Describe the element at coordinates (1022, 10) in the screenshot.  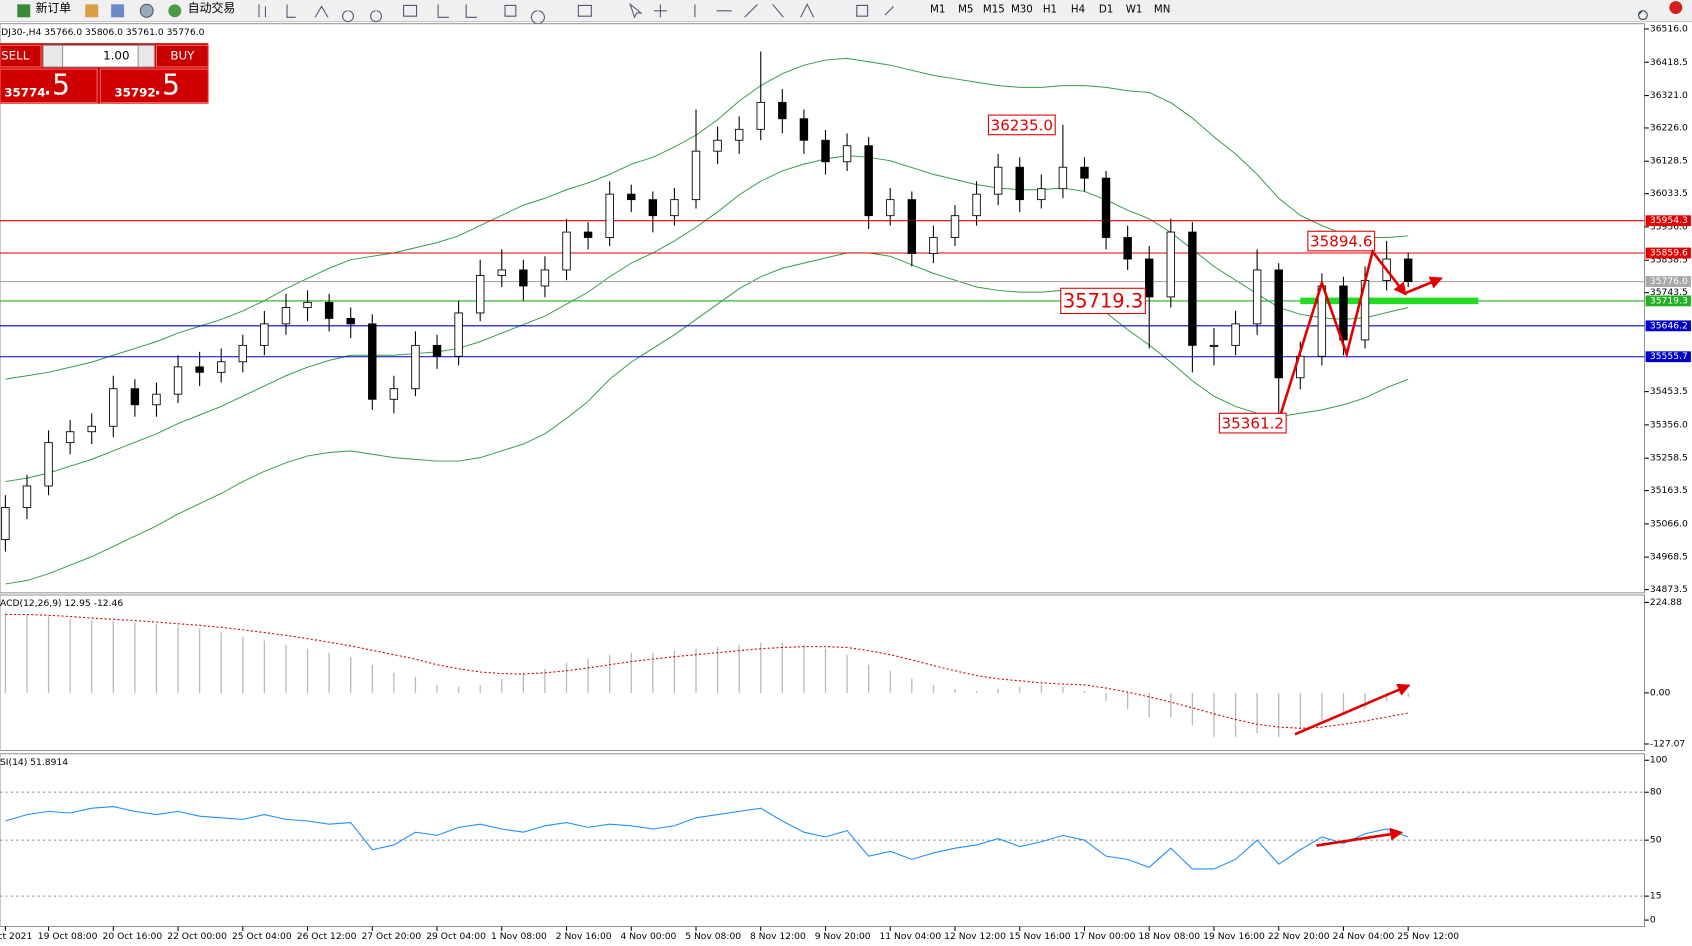
I see `timeframe-button: M30` at that location.